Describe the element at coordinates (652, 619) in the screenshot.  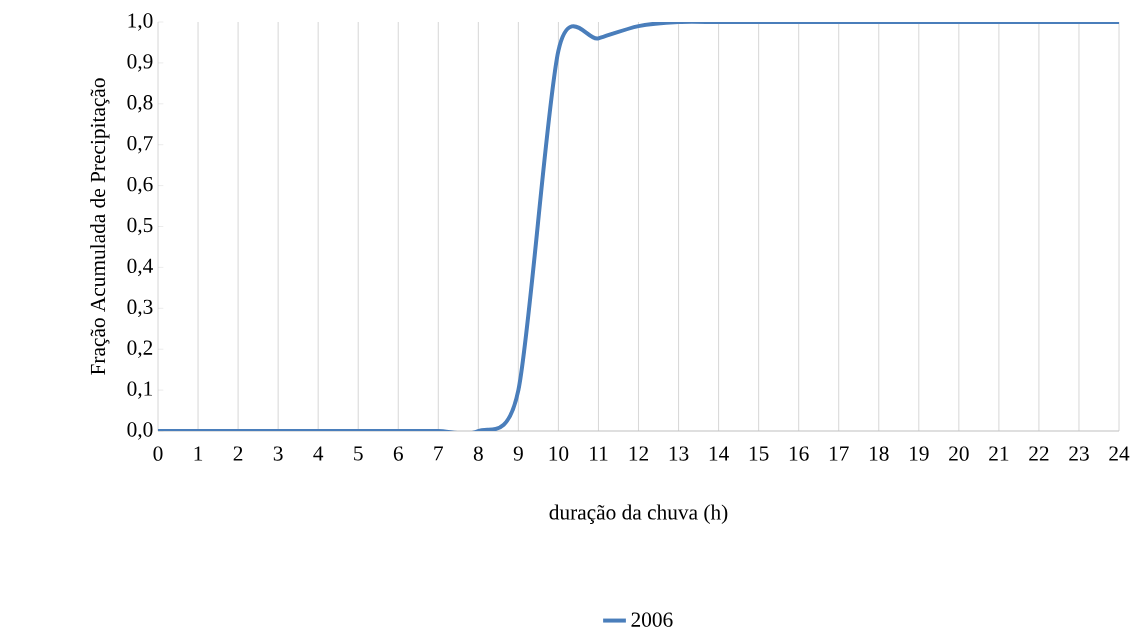
I see `legend-label: 2006` at that location.